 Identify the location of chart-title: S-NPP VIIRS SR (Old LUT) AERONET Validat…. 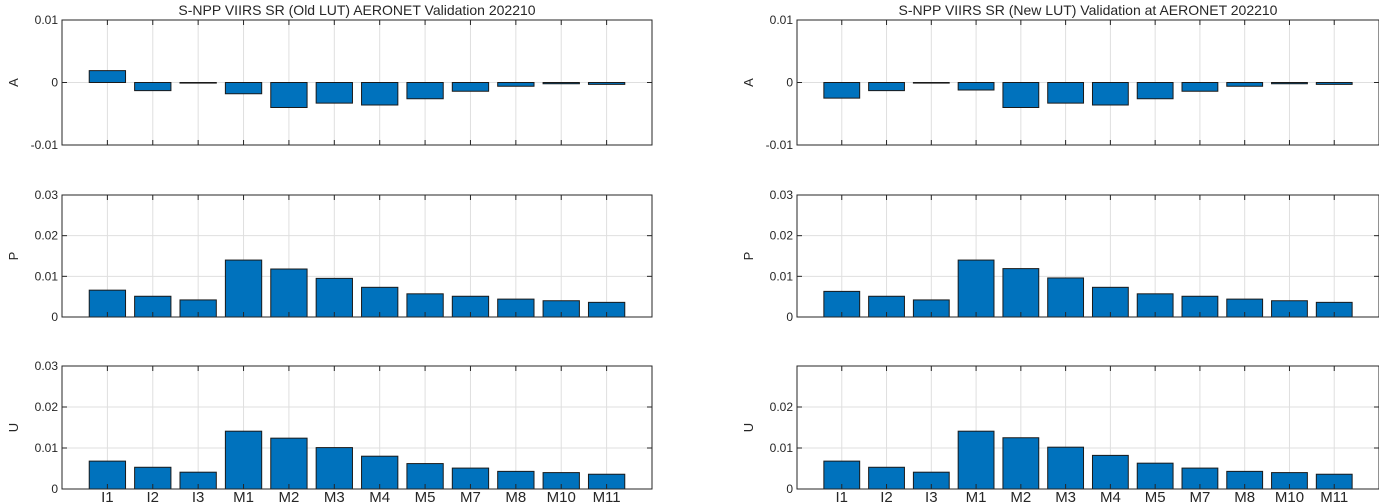
(356, 10).